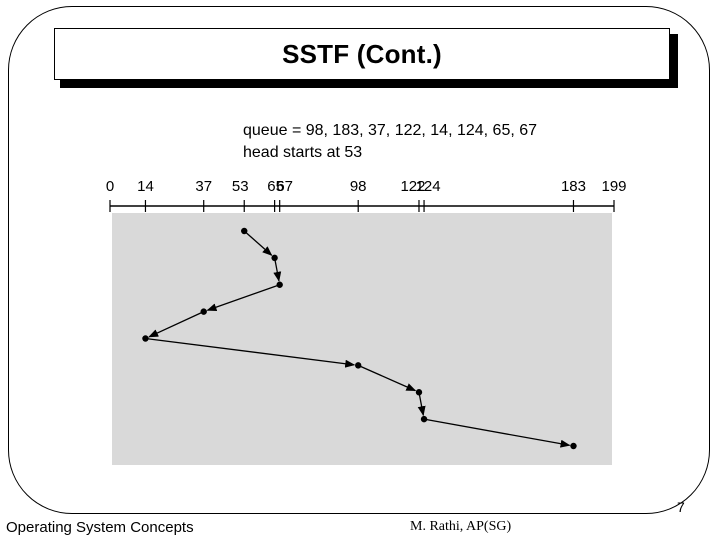 Image resolution: width=720 pixels, height=540 pixels. I want to click on axis-tick-label: 199, so click(613, 186).